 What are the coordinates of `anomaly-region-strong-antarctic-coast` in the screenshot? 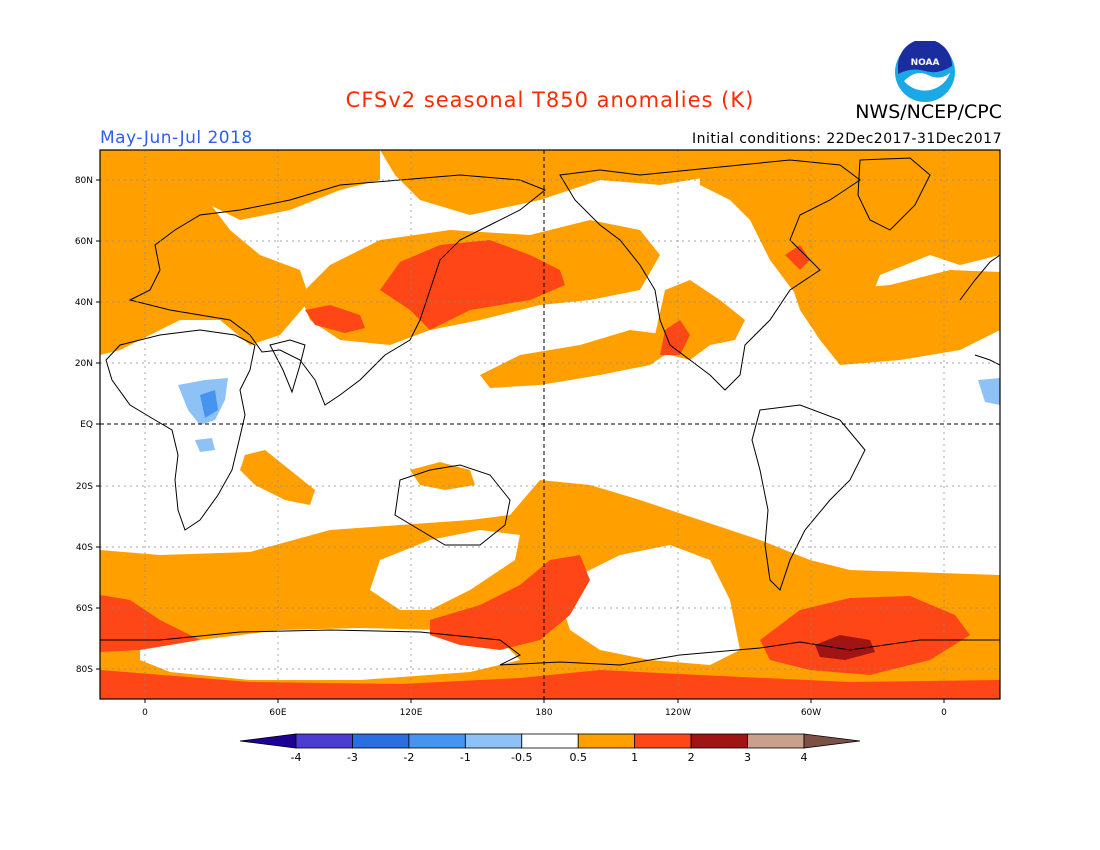 It's located at (150, 623).